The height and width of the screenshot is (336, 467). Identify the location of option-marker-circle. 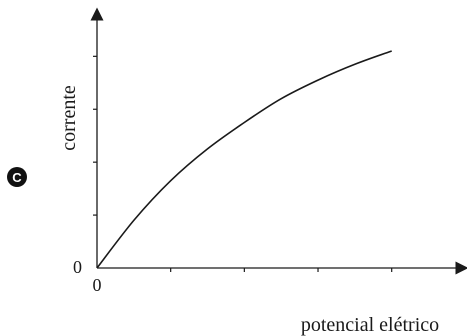
(17, 177).